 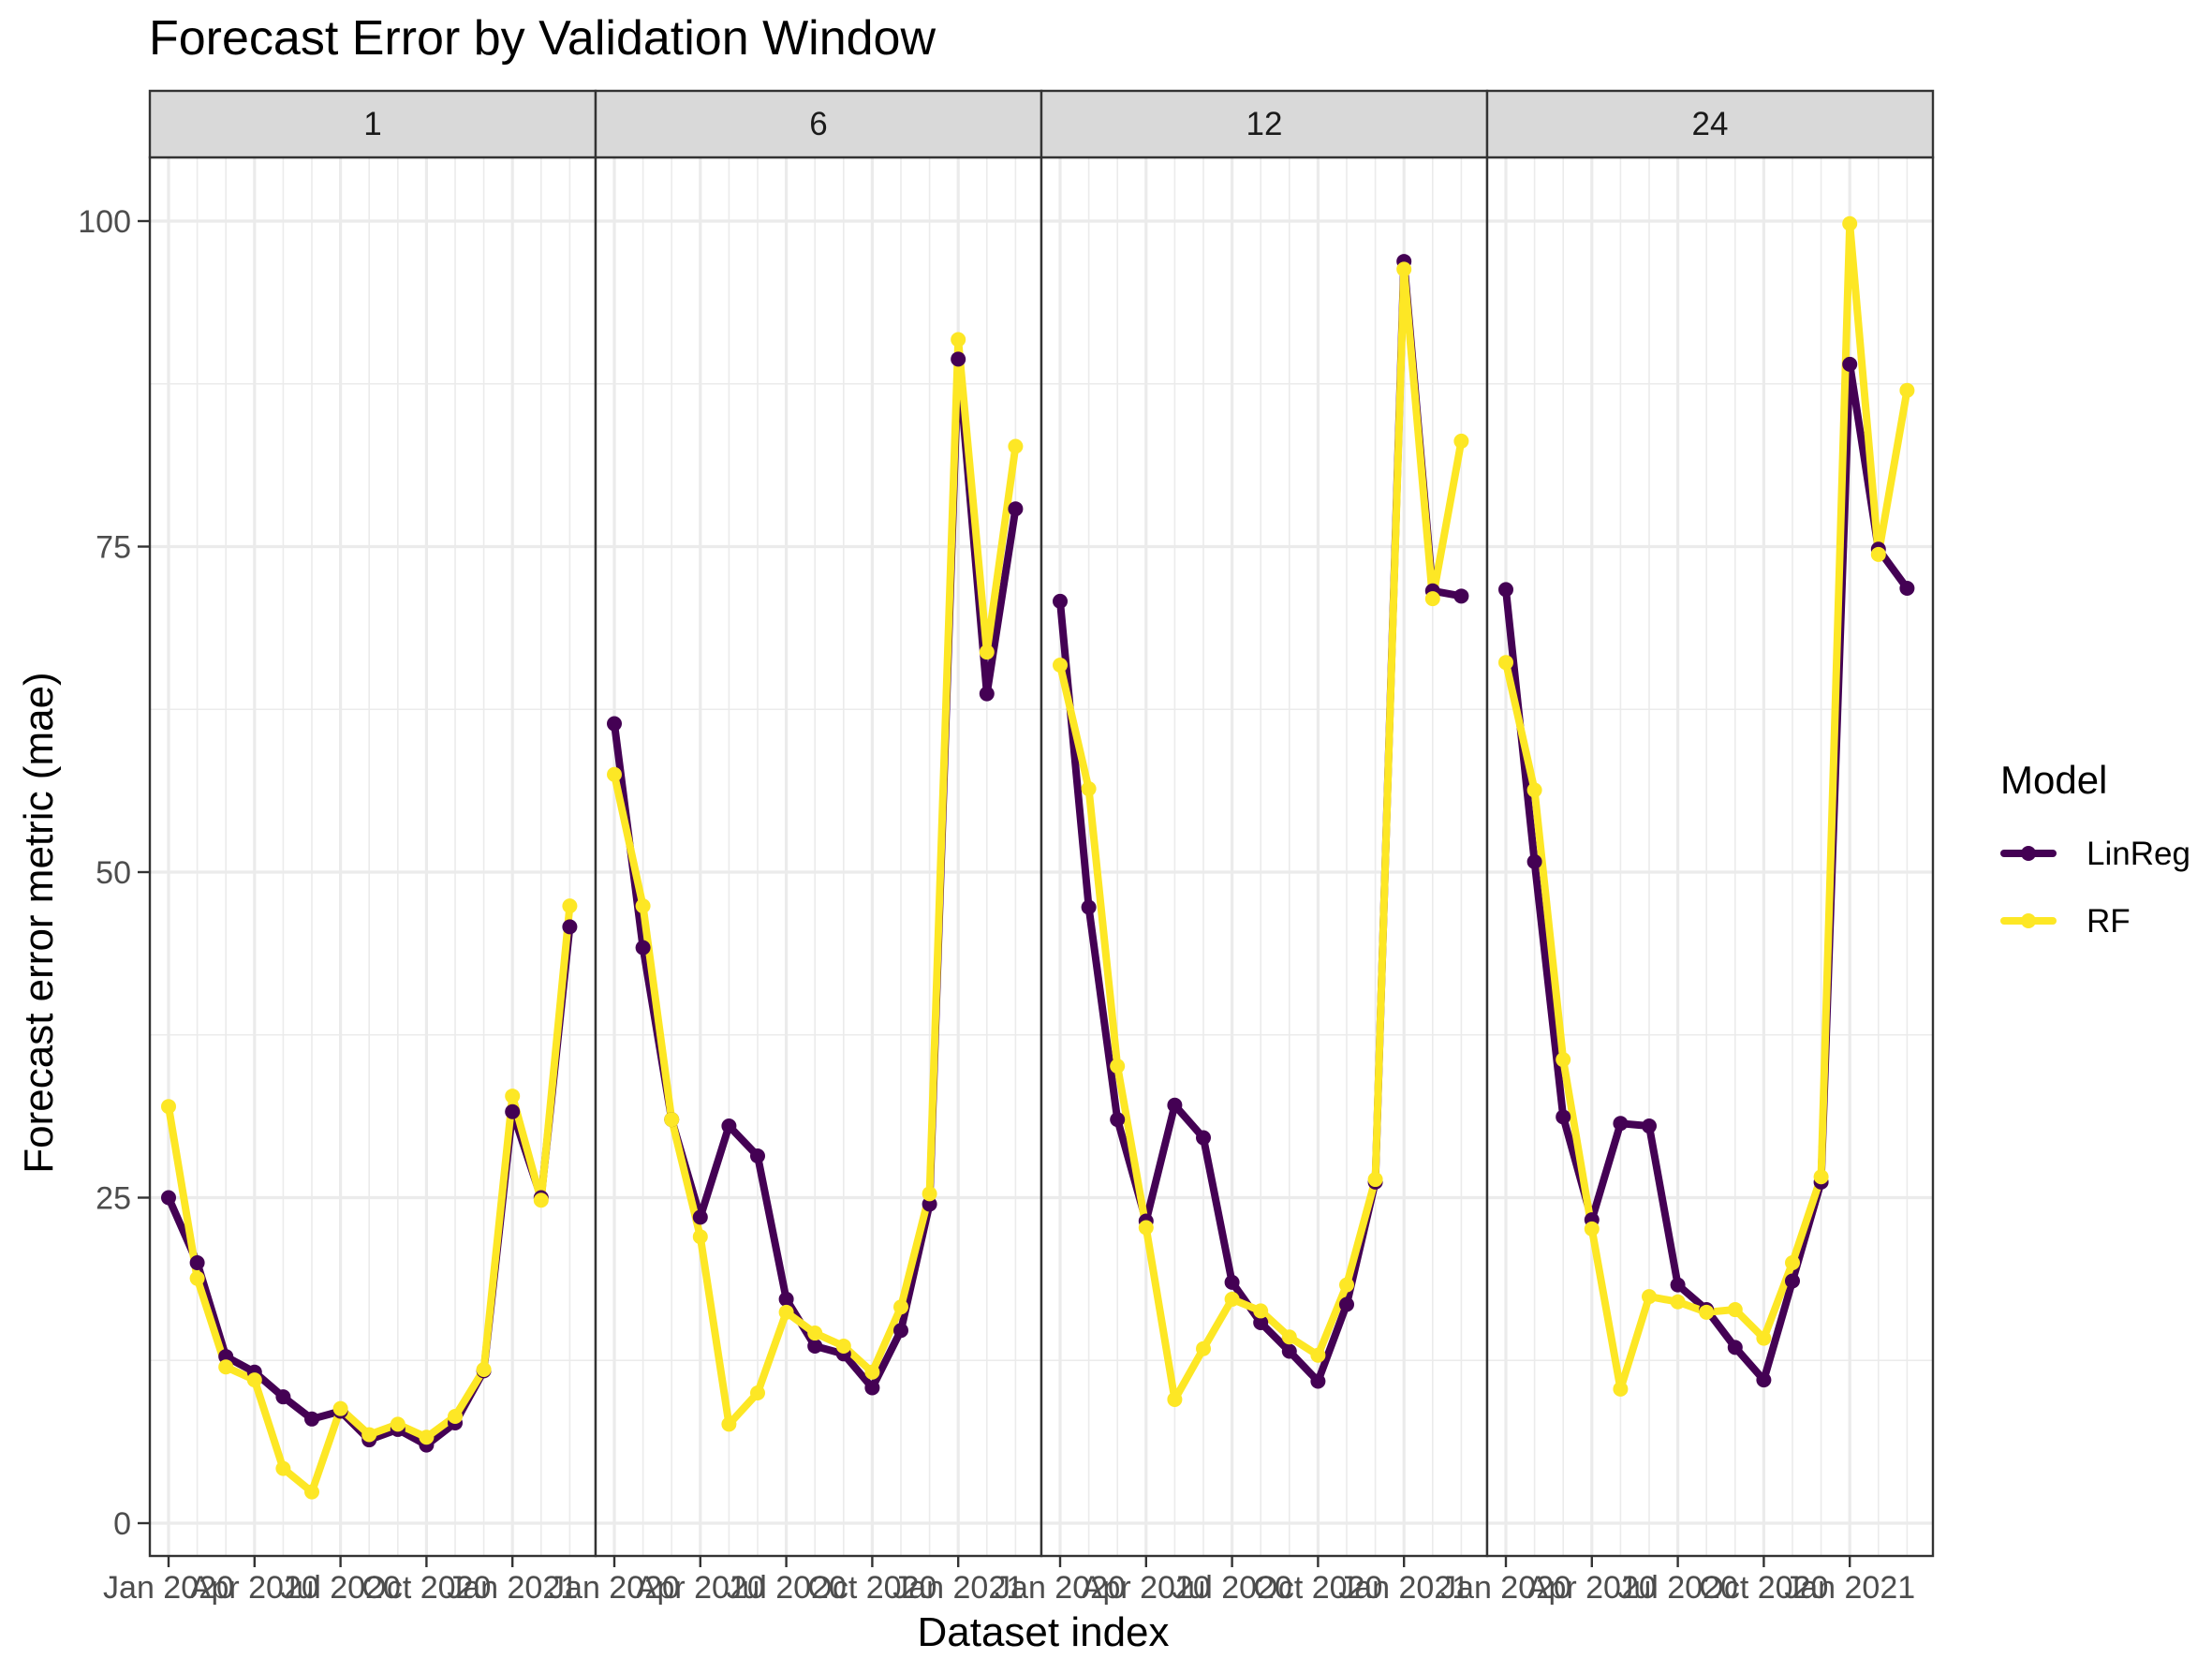 What do you see at coordinates (2139, 854) in the screenshot?
I see `legend-label: LinReg` at bounding box center [2139, 854].